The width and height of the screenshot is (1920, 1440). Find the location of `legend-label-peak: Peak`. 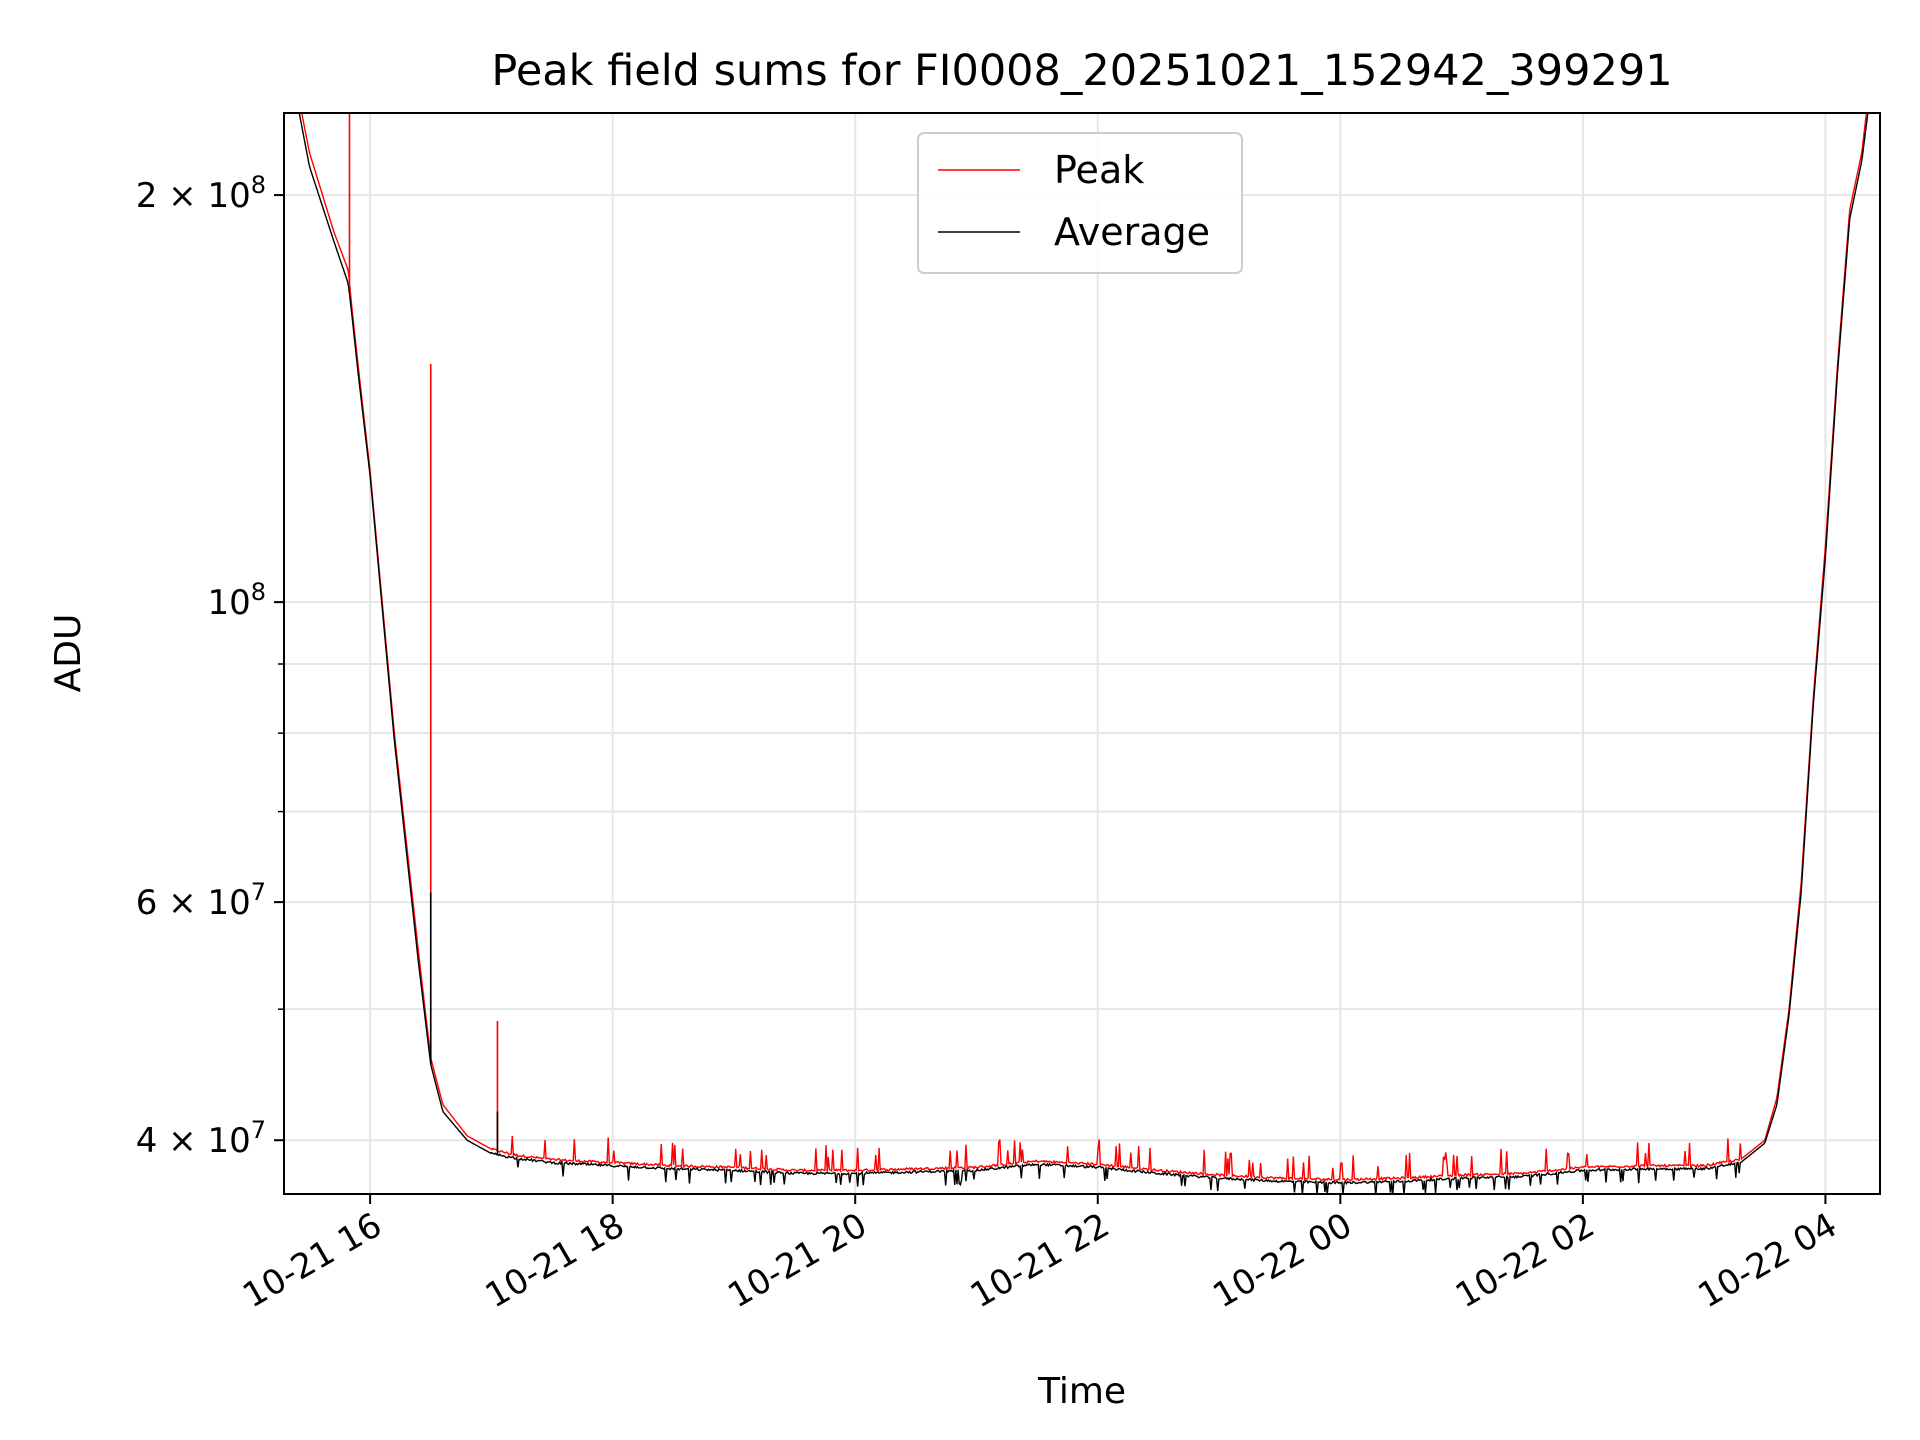

legend-label-peak: Peak is located at coordinates (1099, 170).